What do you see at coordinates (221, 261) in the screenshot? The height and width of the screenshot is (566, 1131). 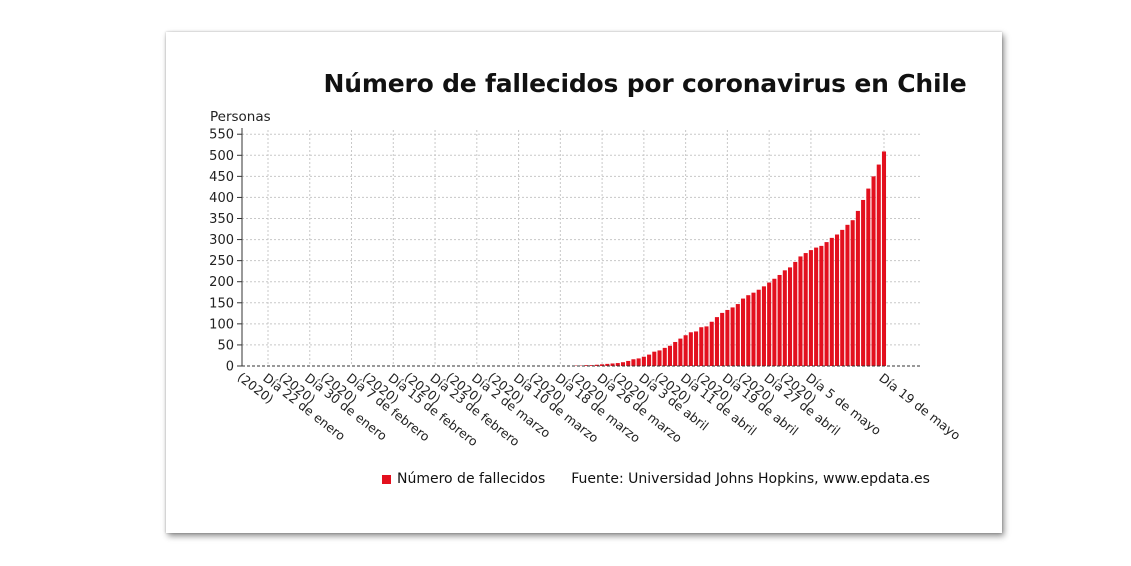 I see `y-tick-label: 250` at bounding box center [221, 261].